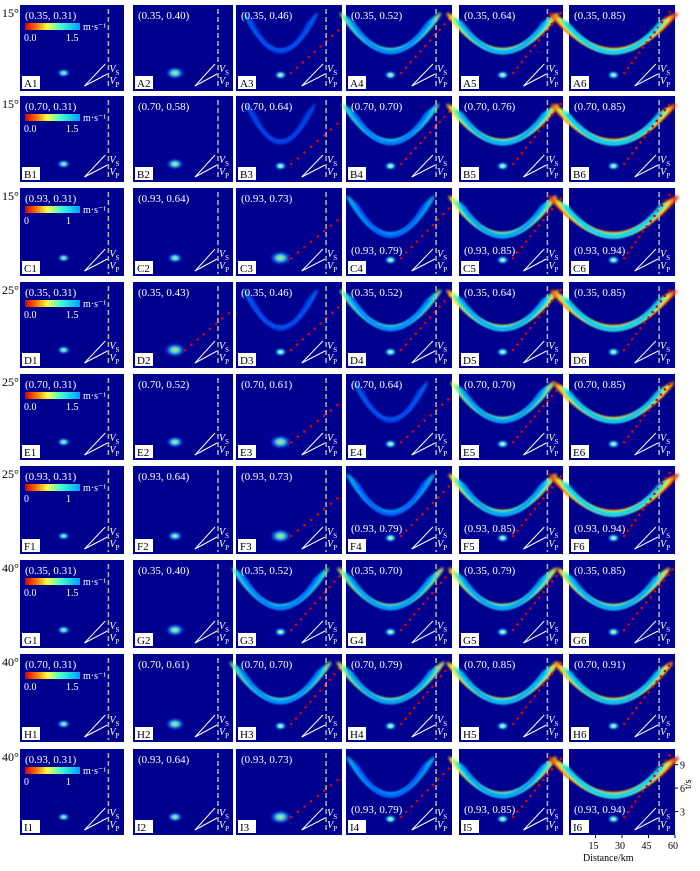  I want to click on panel-label: D2, so click(143, 361).